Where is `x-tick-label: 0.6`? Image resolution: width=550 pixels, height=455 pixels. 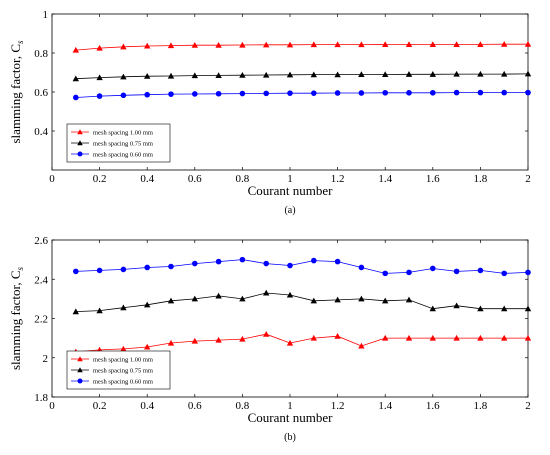 x-tick-label: 0.6 is located at coordinates (195, 406).